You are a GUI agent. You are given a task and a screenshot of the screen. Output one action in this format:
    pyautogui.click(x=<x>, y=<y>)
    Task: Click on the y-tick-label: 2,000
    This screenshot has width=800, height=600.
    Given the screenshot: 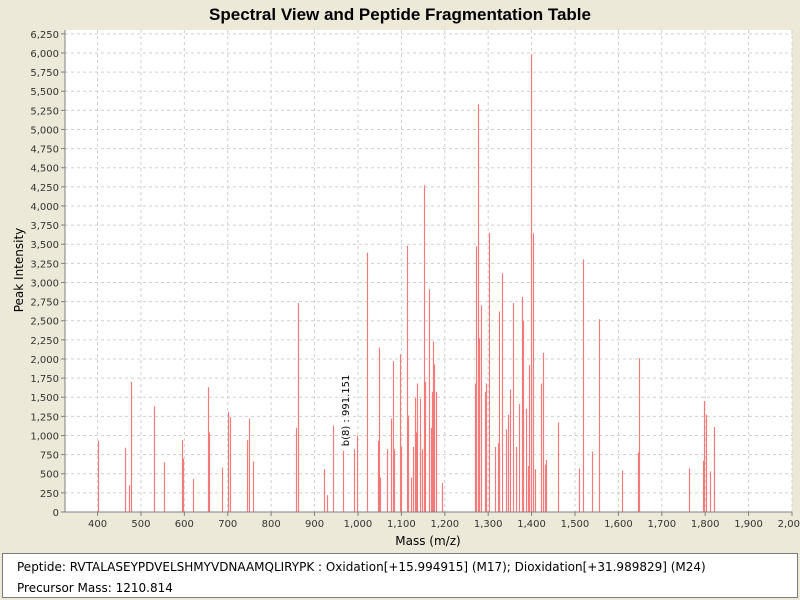 What is the action you would take?
    pyautogui.click(x=44, y=360)
    